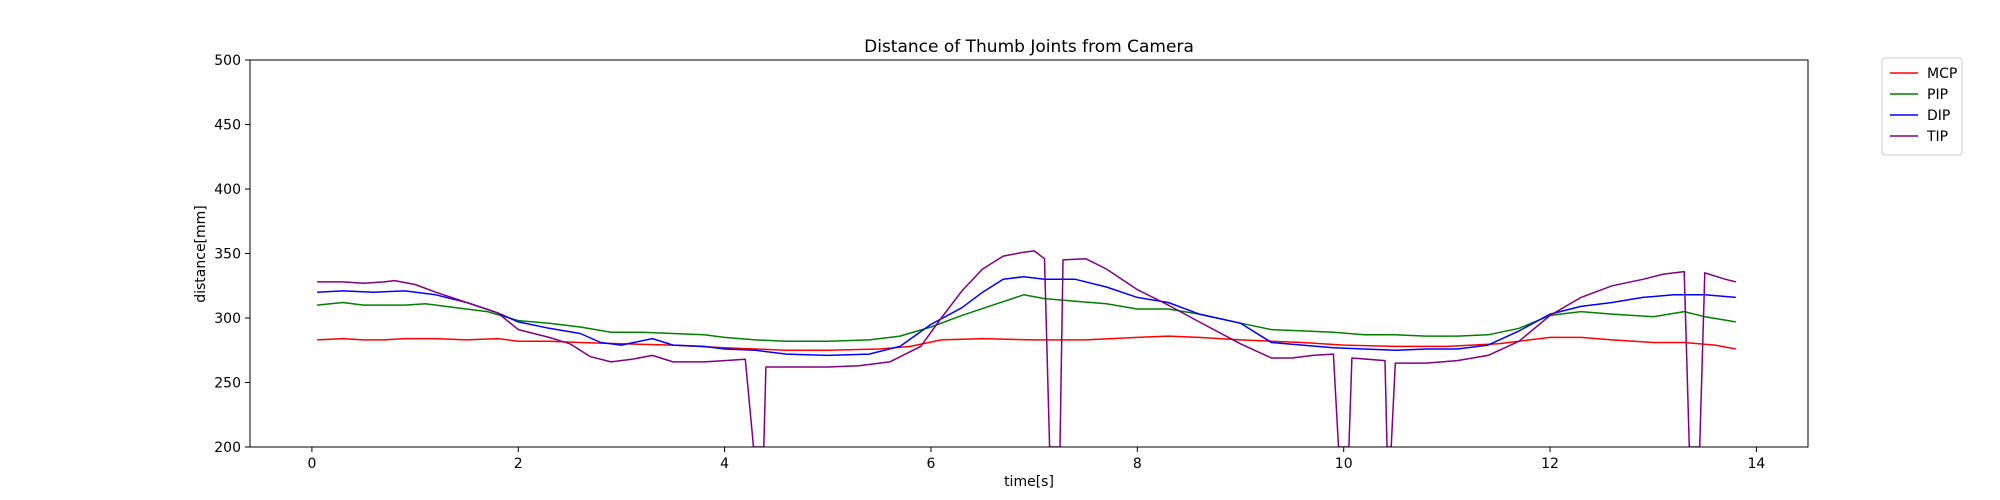 The width and height of the screenshot is (2000, 500). I want to click on legend-label-mcp: MCP, so click(1942, 74).